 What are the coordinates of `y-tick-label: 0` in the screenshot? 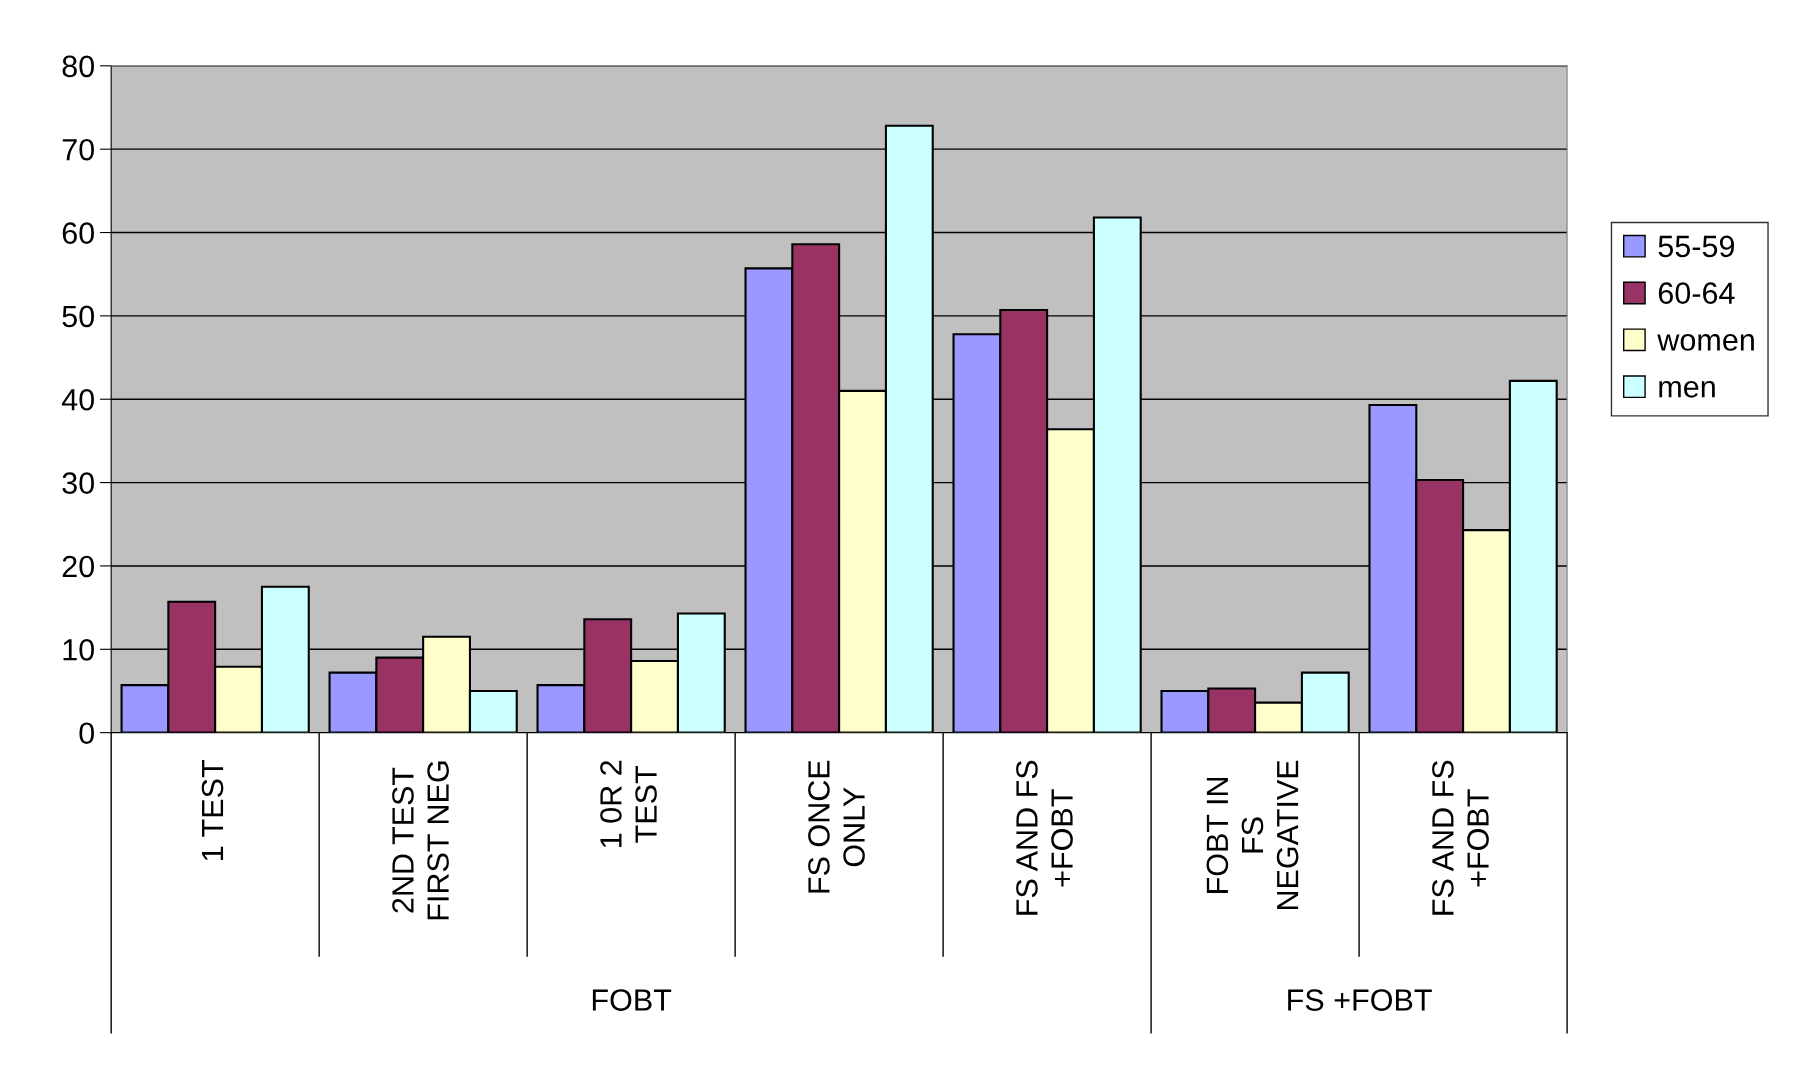 It's located at (86, 733).